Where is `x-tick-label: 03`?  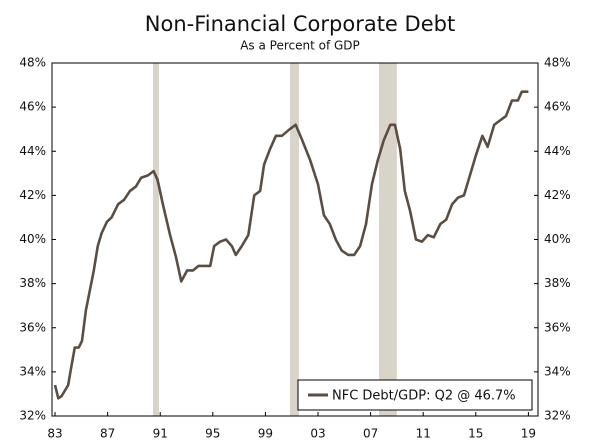
x-tick-label: 03 is located at coordinates (317, 434).